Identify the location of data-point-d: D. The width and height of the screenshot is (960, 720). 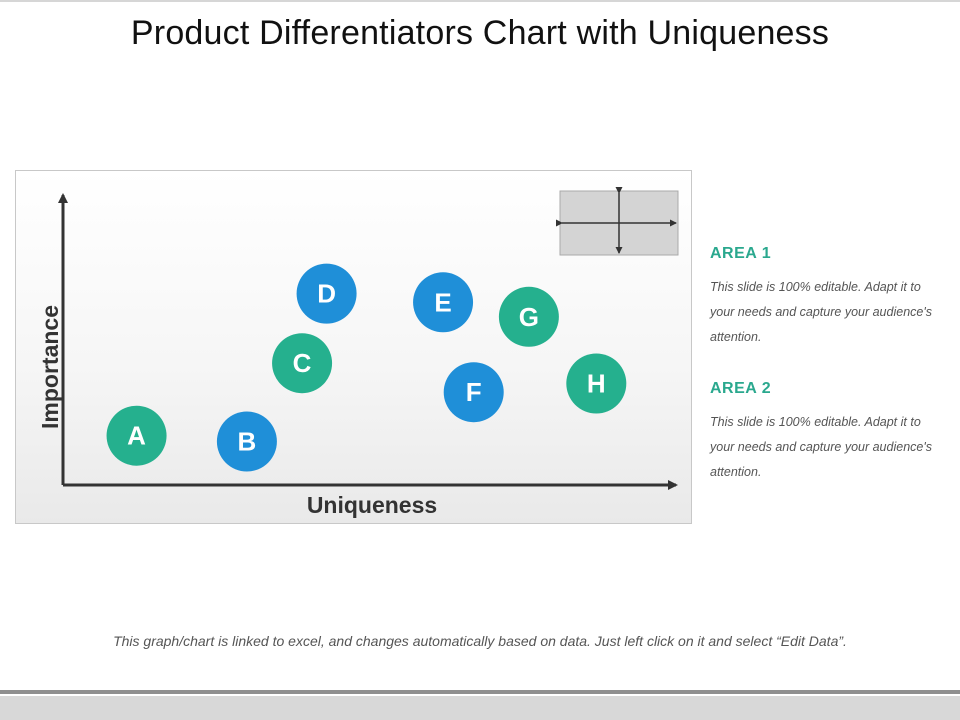
(326, 293).